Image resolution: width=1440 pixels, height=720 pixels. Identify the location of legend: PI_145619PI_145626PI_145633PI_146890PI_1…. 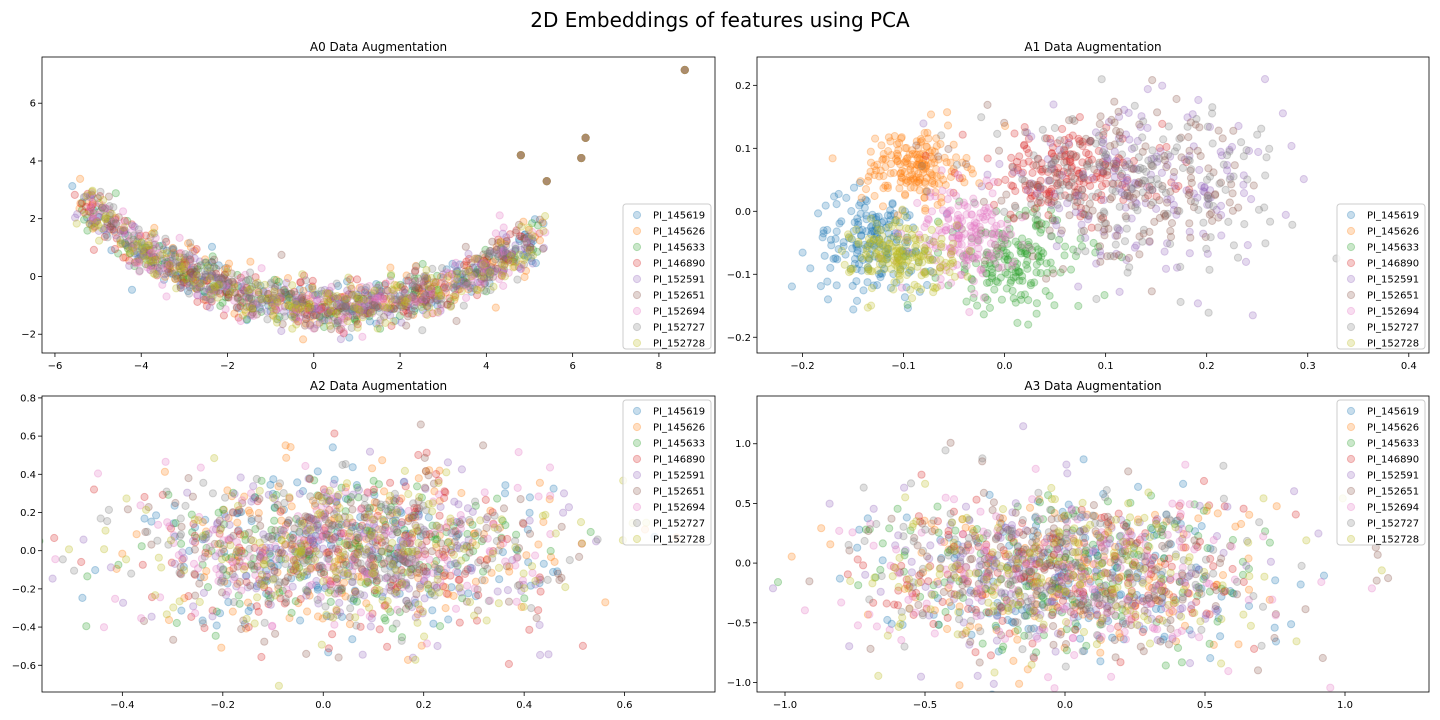
(1381, 276).